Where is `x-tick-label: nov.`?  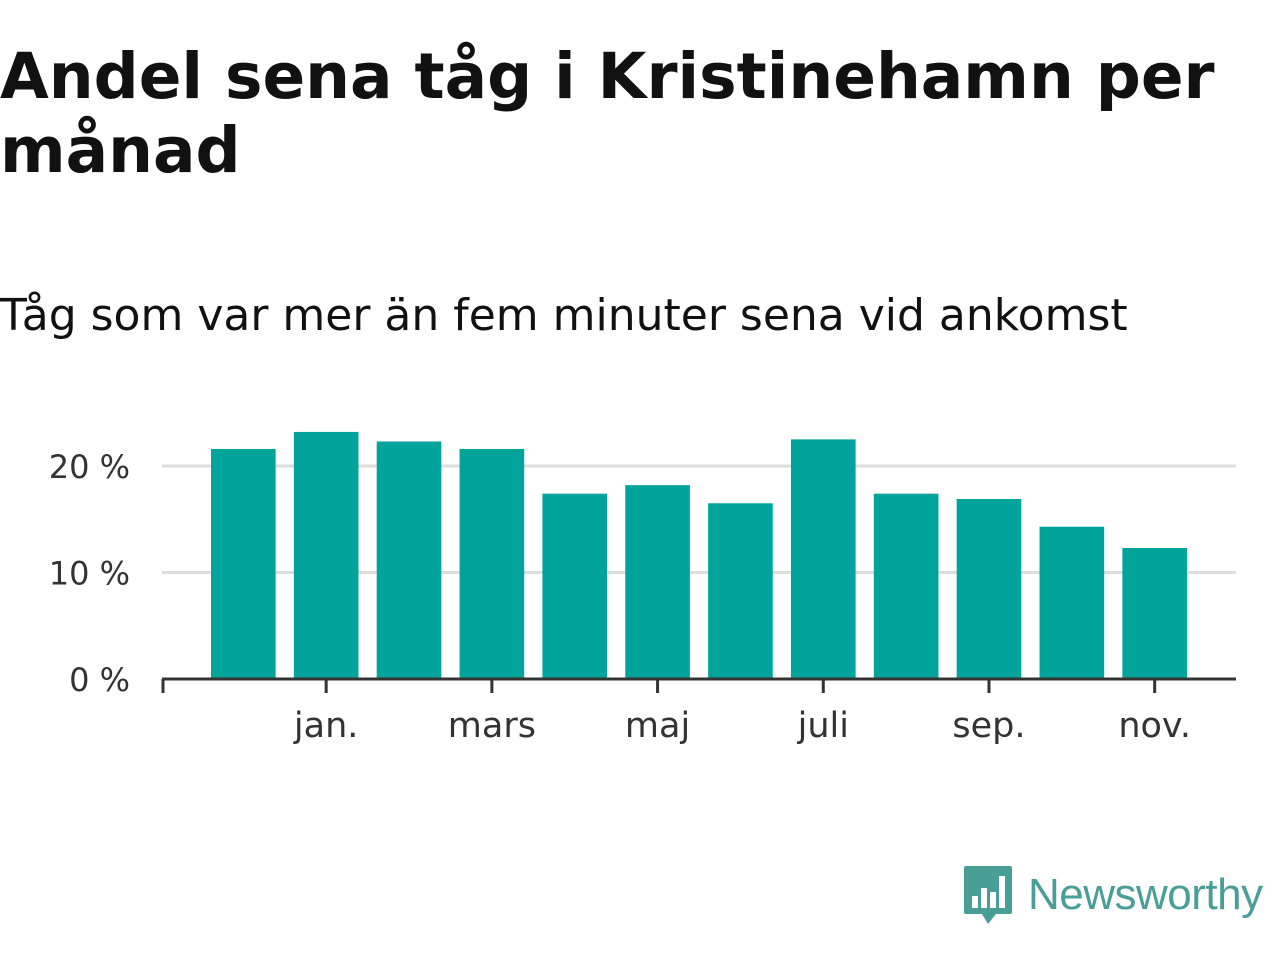
x-tick-label: nov. is located at coordinates (1154, 726).